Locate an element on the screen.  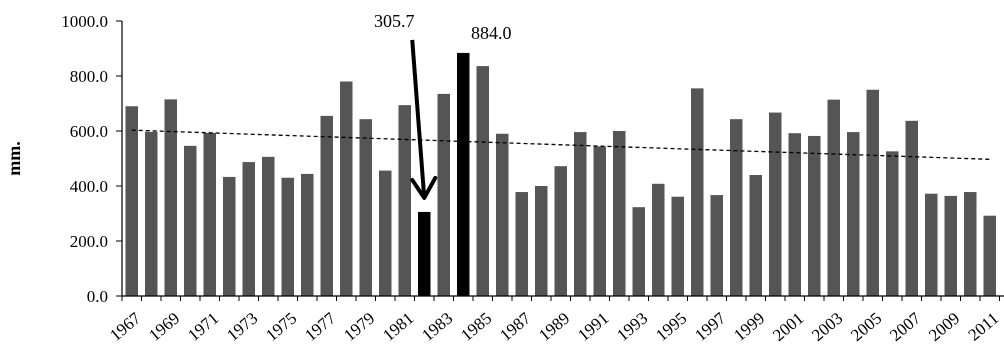
bar-2010 is located at coordinates (970, 244).